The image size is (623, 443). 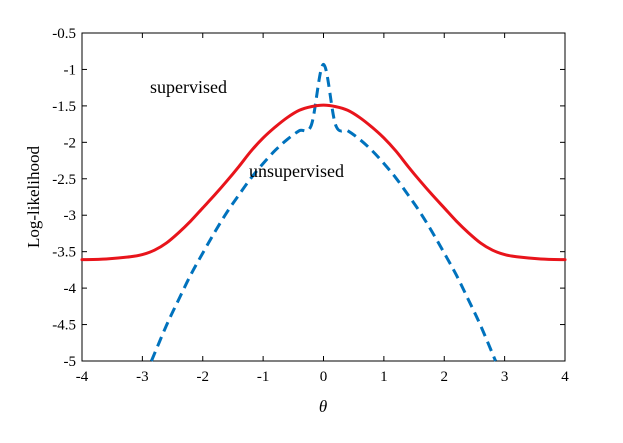 What do you see at coordinates (70, 216) in the screenshot?
I see `y-tick-label: -3` at bounding box center [70, 216].